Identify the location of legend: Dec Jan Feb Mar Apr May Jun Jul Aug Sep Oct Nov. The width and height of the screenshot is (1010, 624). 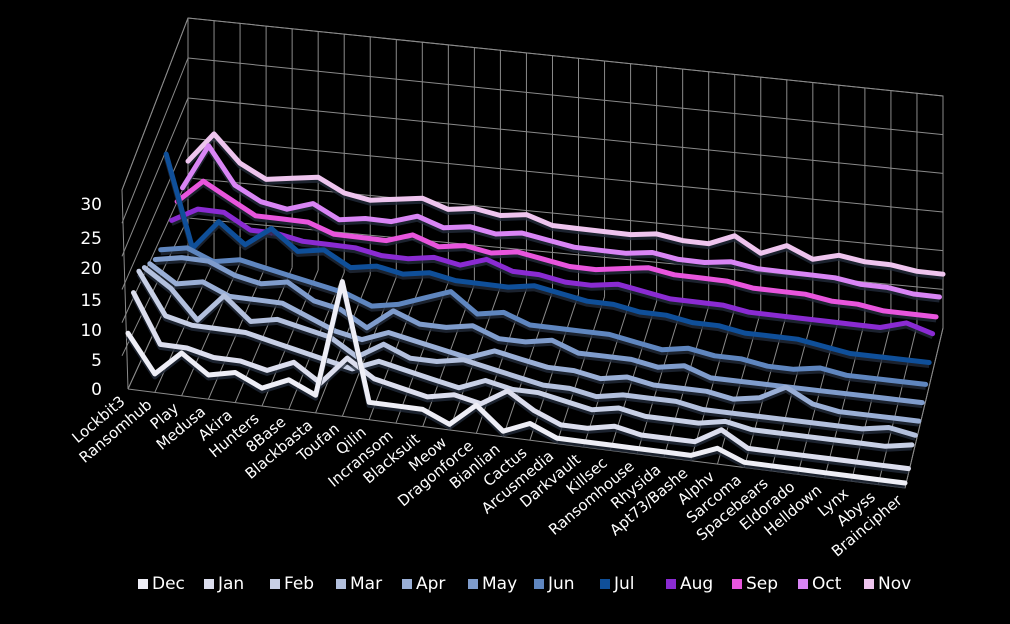
(524, 584).